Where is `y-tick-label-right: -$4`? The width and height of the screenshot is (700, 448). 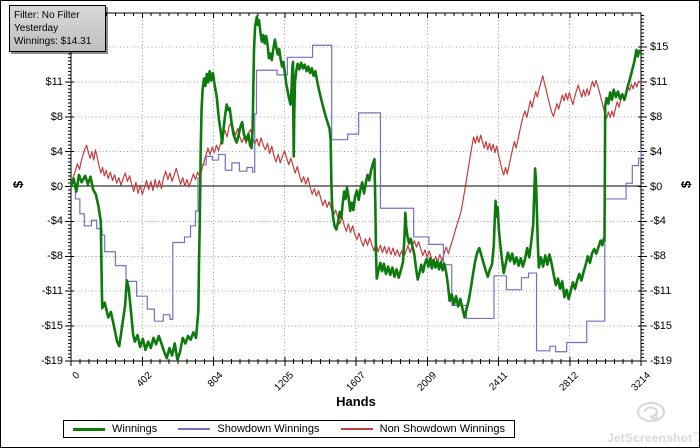
y-tick-label-right: -$4 is located at coordinates (658, 221).